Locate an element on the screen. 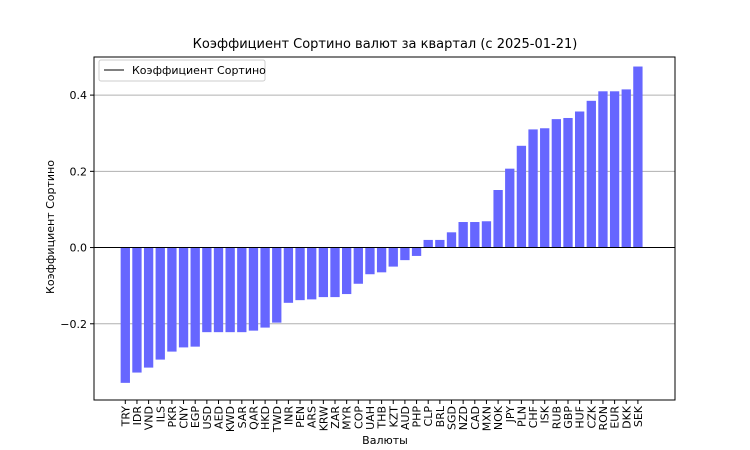  x-axis-label: Валюты is located at coordinates (385, 440).